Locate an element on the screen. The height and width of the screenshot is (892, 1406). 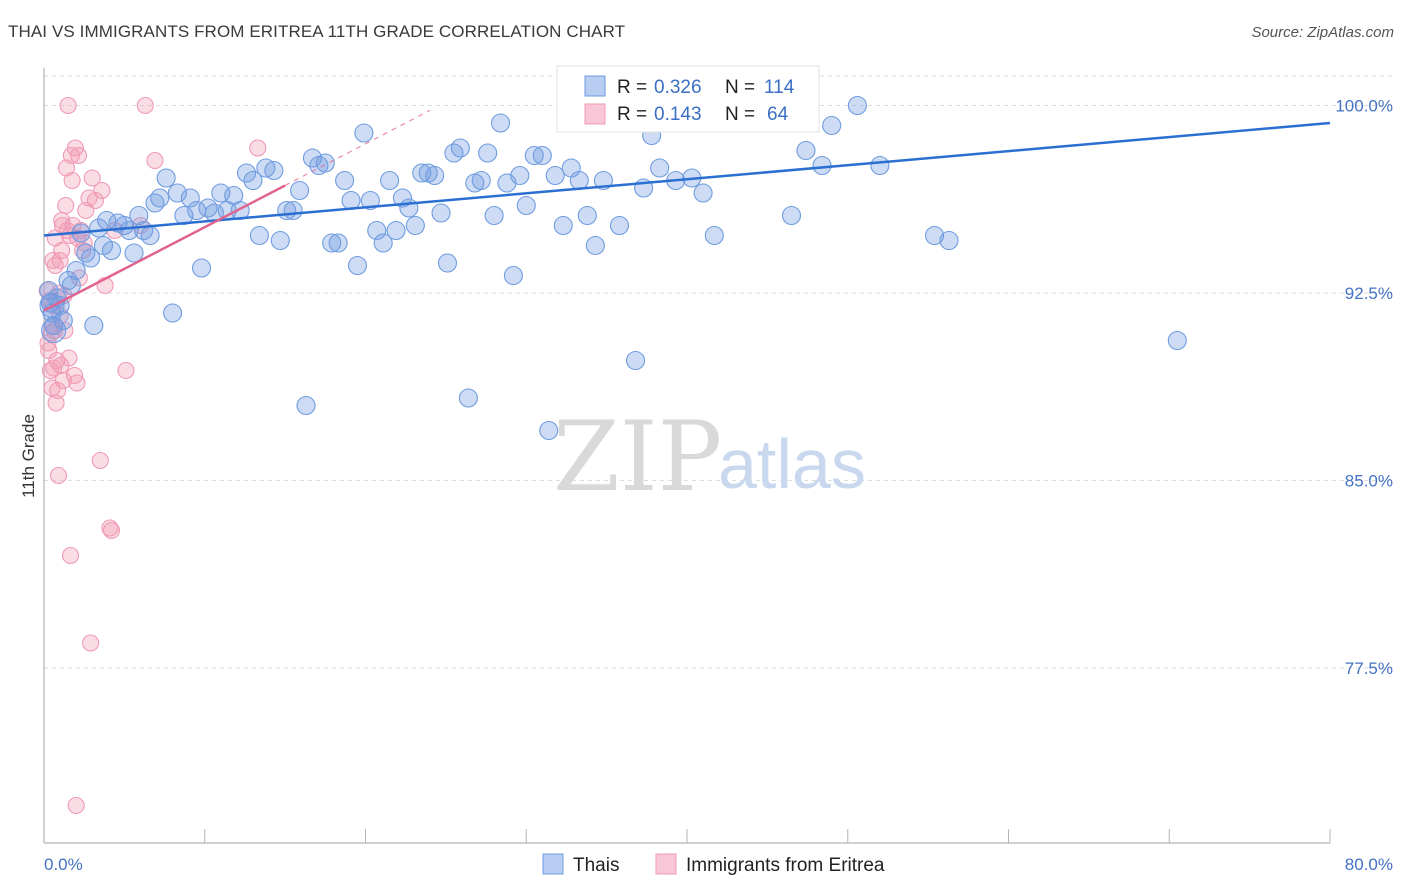
series-eritrea-points is located at coordinates (152, 455).